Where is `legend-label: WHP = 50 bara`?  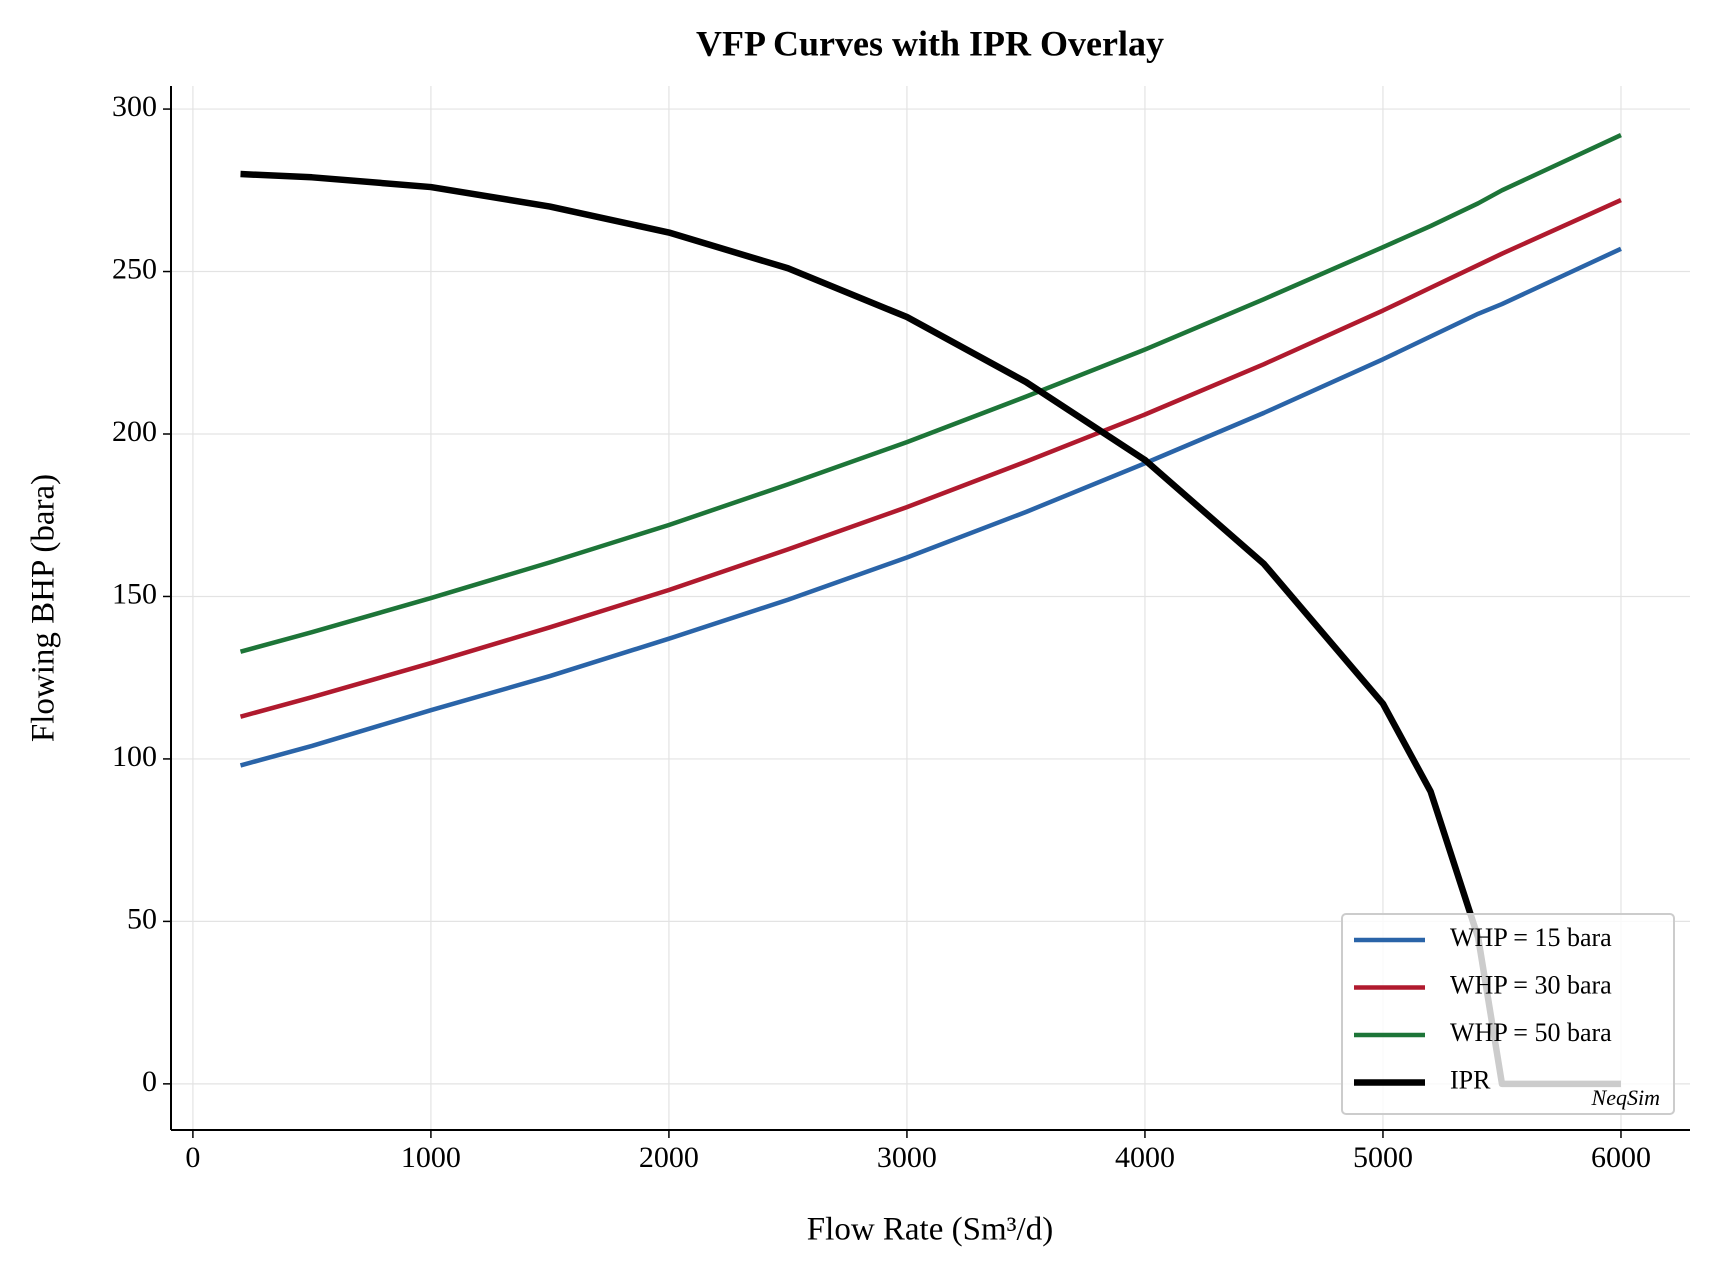 legend-label: WHP = 50 bara is located at coordinates (1531, 1032).